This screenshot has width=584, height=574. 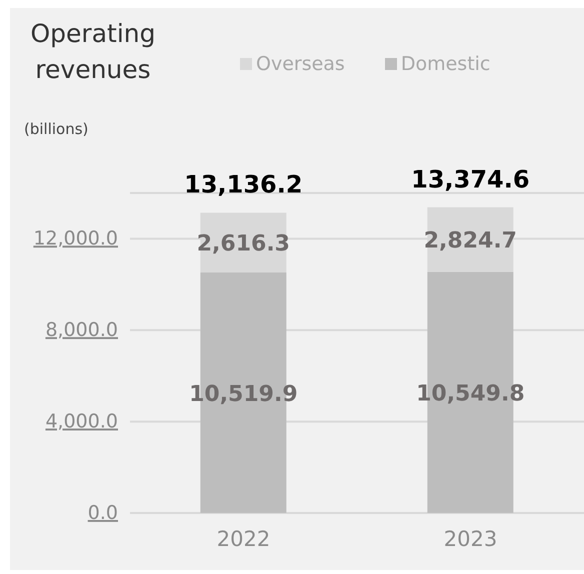 What do you see at coordinates (471, 538) in the screenshot?
I see `x-tick-label: 2023` at bounding box center [471, 538].